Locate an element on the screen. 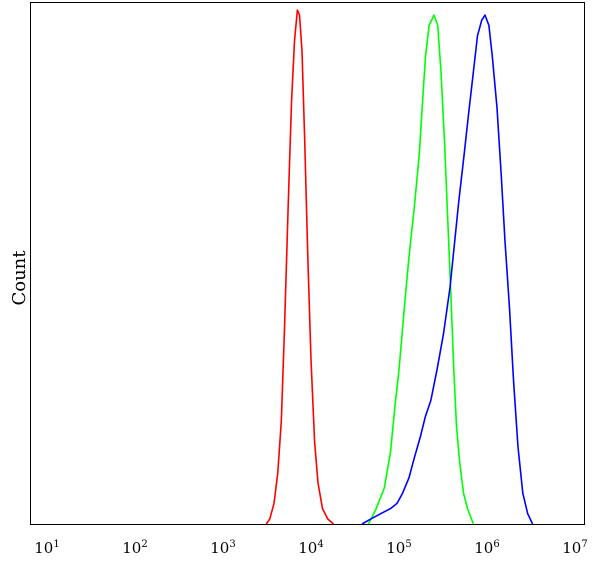 The height and width of the screenshot is (568, 595). y-axis-title: Count is located at coordinates (19, 278).